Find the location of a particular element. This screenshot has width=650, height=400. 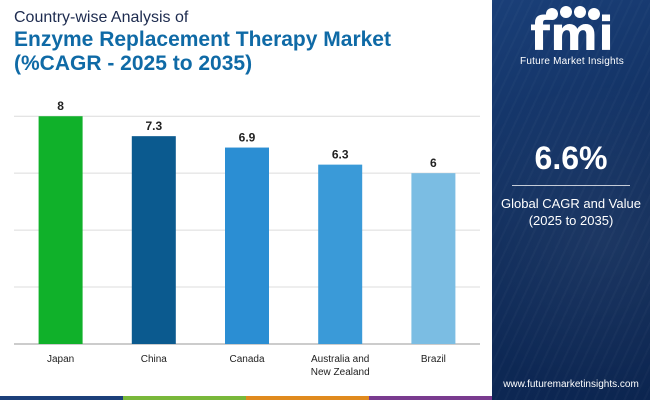

kpi-divider is located at coordinates (571, 185).